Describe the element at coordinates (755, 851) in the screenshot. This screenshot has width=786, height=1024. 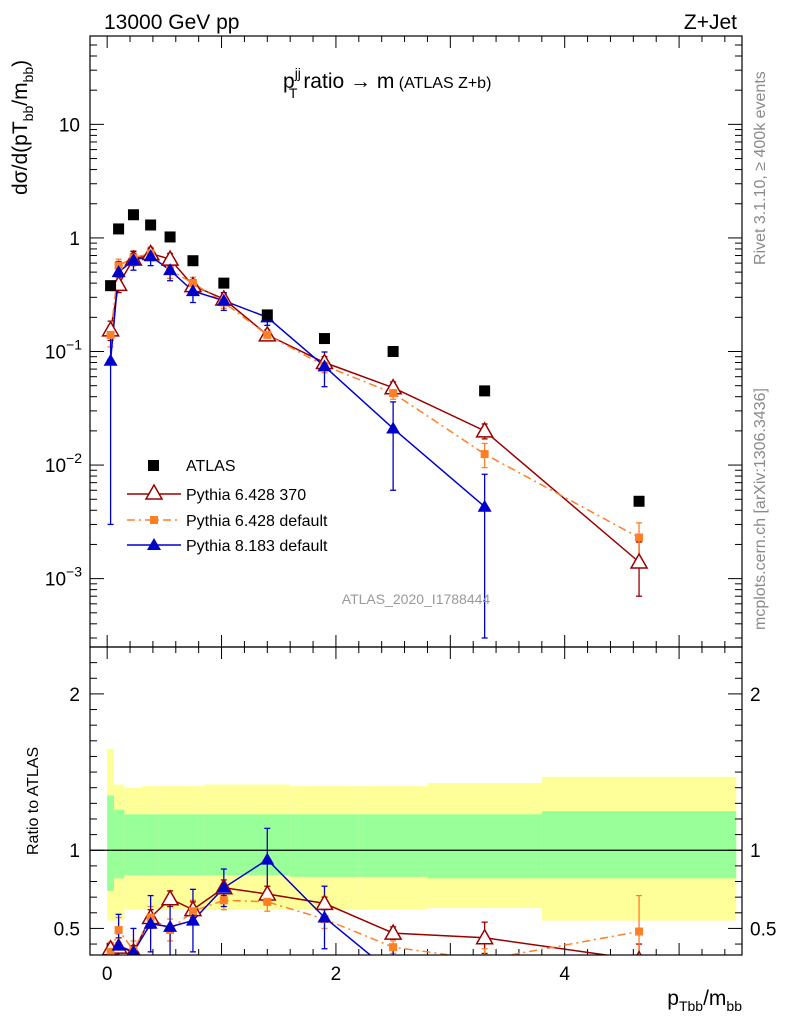
I see `ratio-tick-label-r-1: 1` at that location.